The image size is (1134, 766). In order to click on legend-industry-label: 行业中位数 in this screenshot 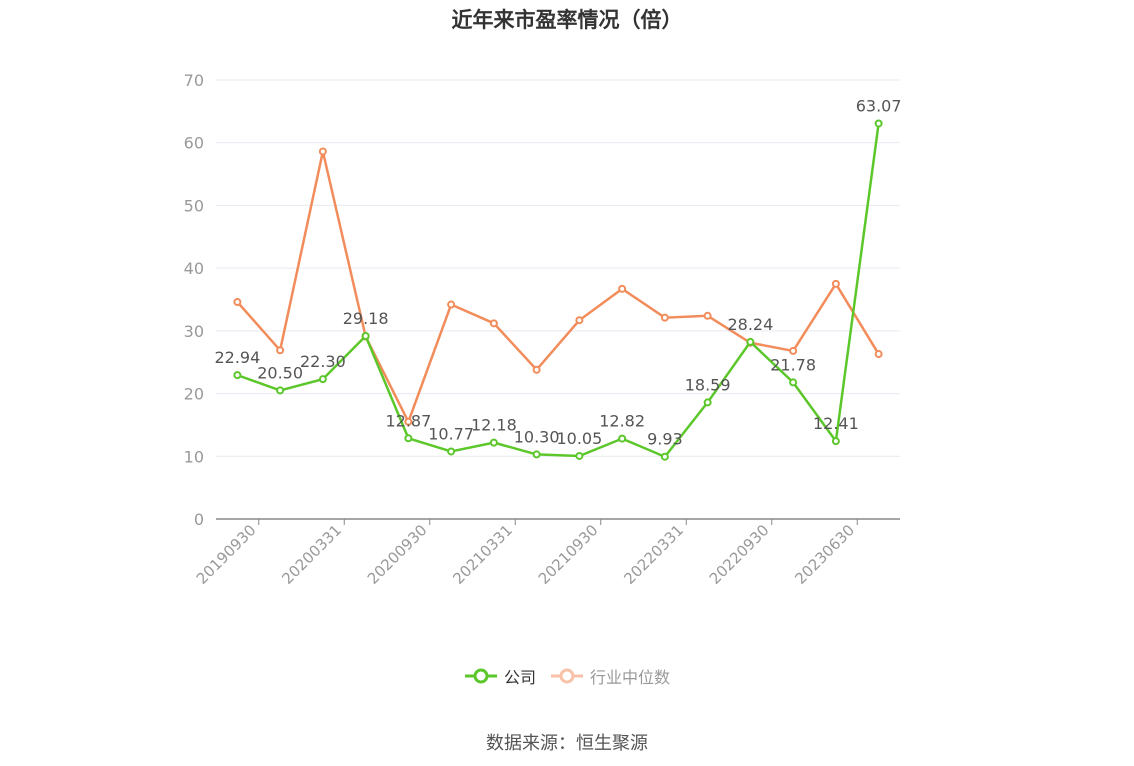, I will do `click(630, 677)`.